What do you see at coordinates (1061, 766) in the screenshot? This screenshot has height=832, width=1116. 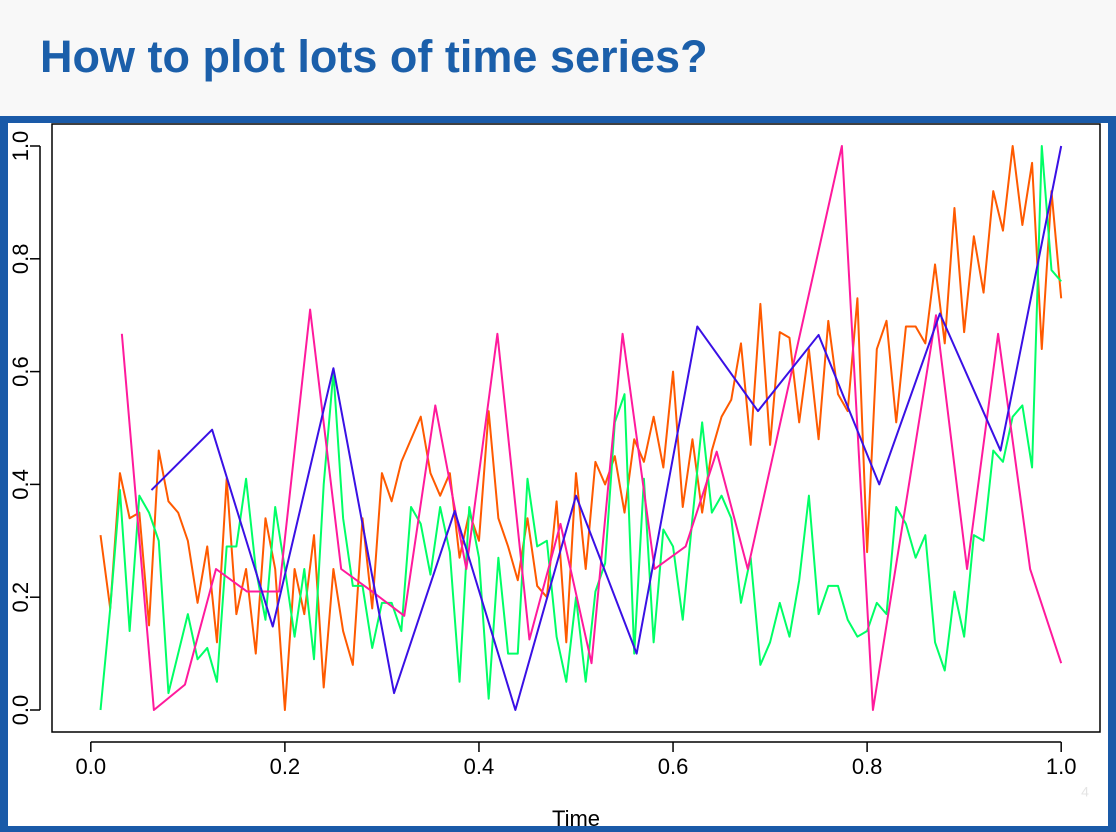 I see `x-tick-label: 1.0` at bounding box center [1061, 766].